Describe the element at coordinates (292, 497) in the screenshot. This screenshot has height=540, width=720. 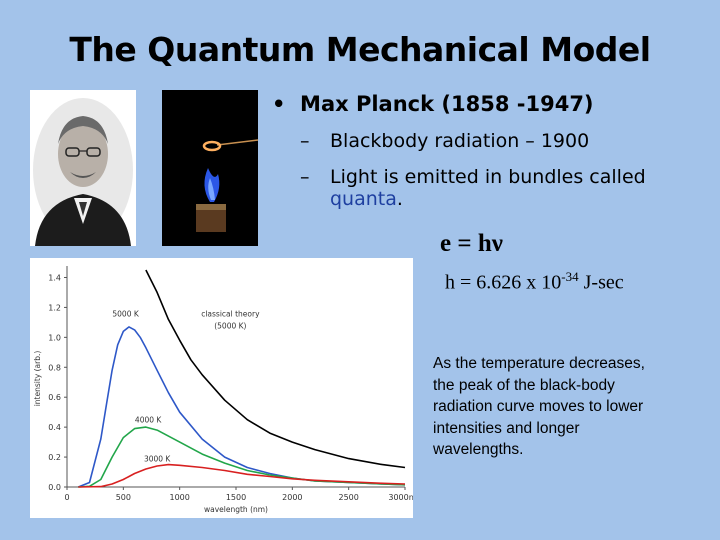
I see `x-tick-label: 2000` at that location.